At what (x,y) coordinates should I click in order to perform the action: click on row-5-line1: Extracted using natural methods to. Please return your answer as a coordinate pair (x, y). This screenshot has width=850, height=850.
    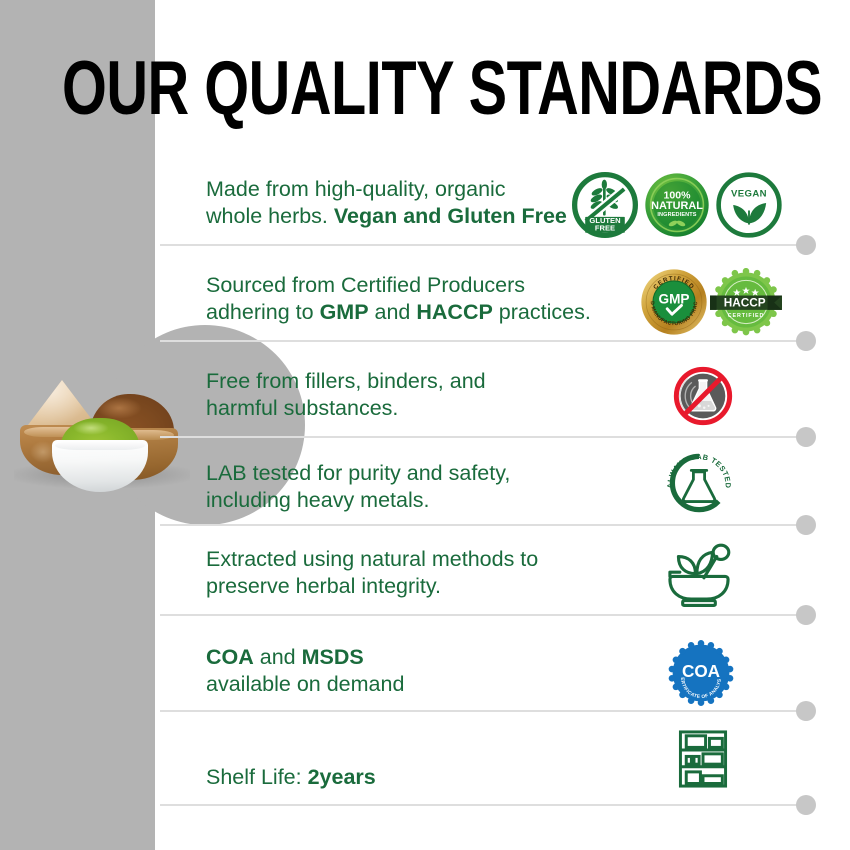
    Looking at the image, I should click on (372, 559).